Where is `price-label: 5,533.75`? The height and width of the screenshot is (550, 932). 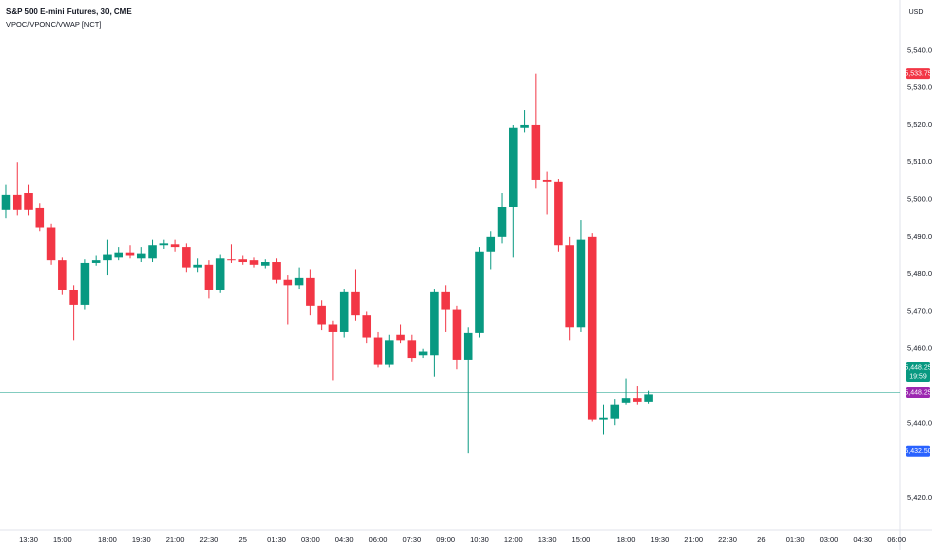 price-label: 5,533.75 is located at coordinates (917, 74).